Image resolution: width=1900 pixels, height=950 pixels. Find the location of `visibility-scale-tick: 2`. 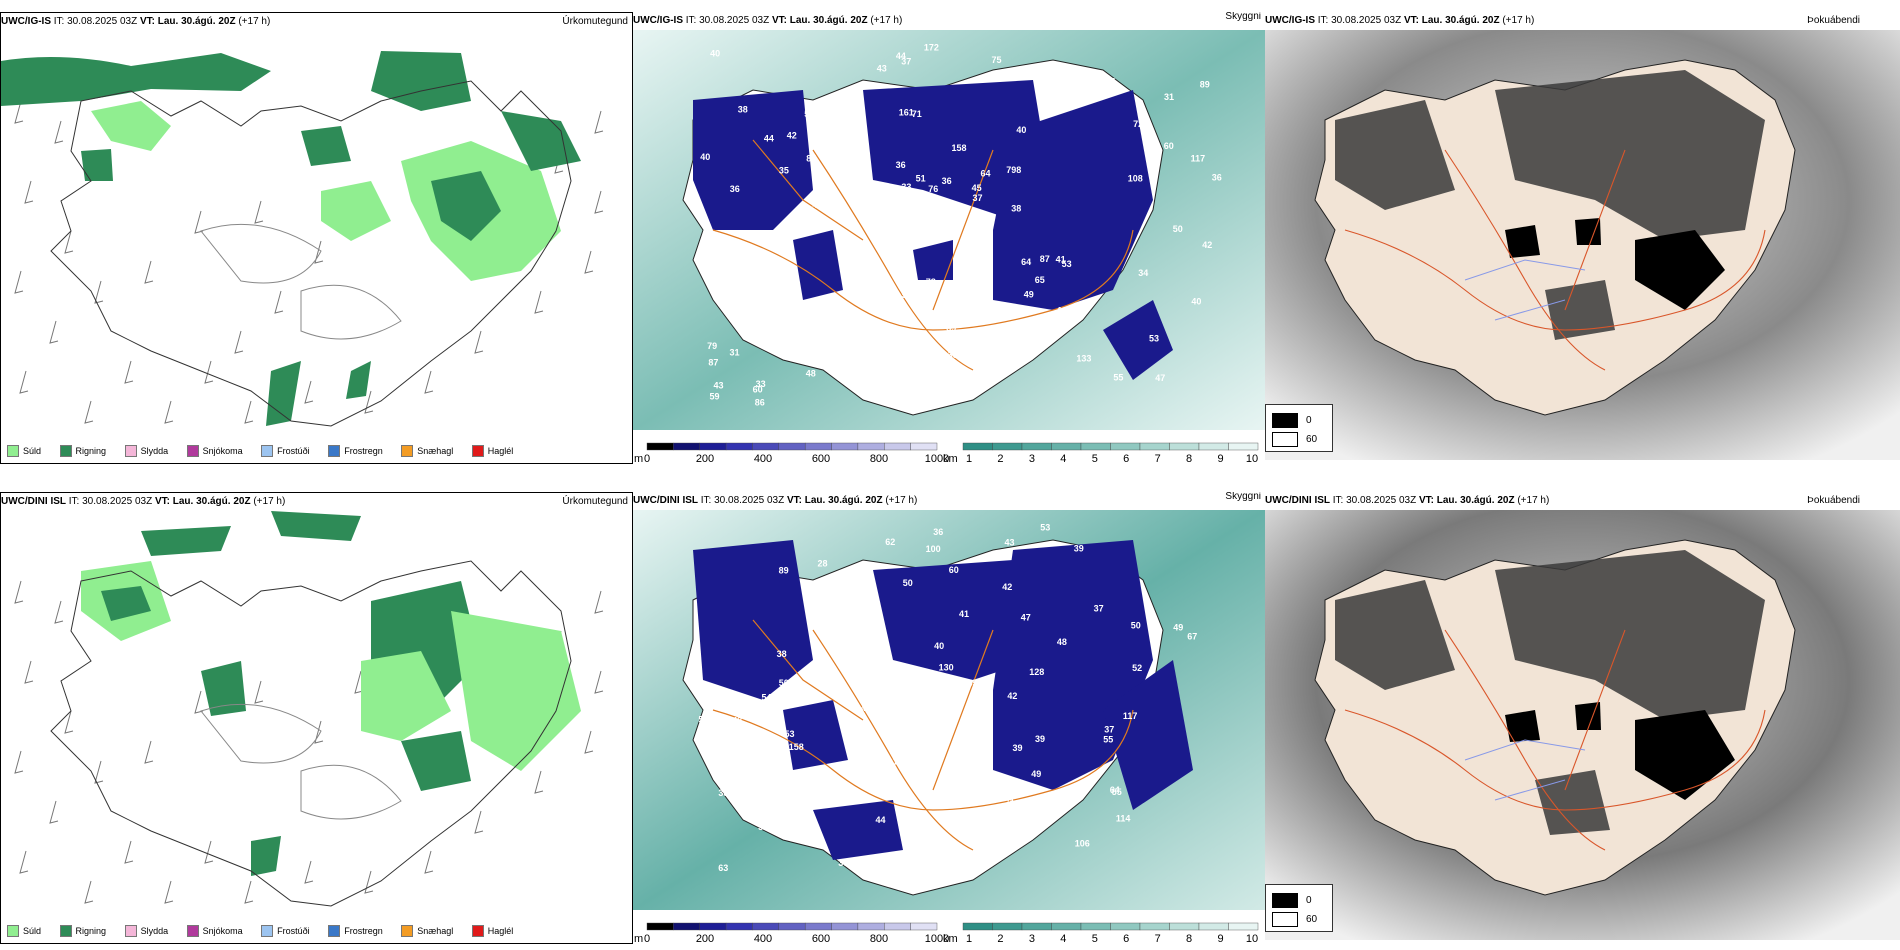

visibility-scale-tick: 2 is located at coordinates (1000, 458).